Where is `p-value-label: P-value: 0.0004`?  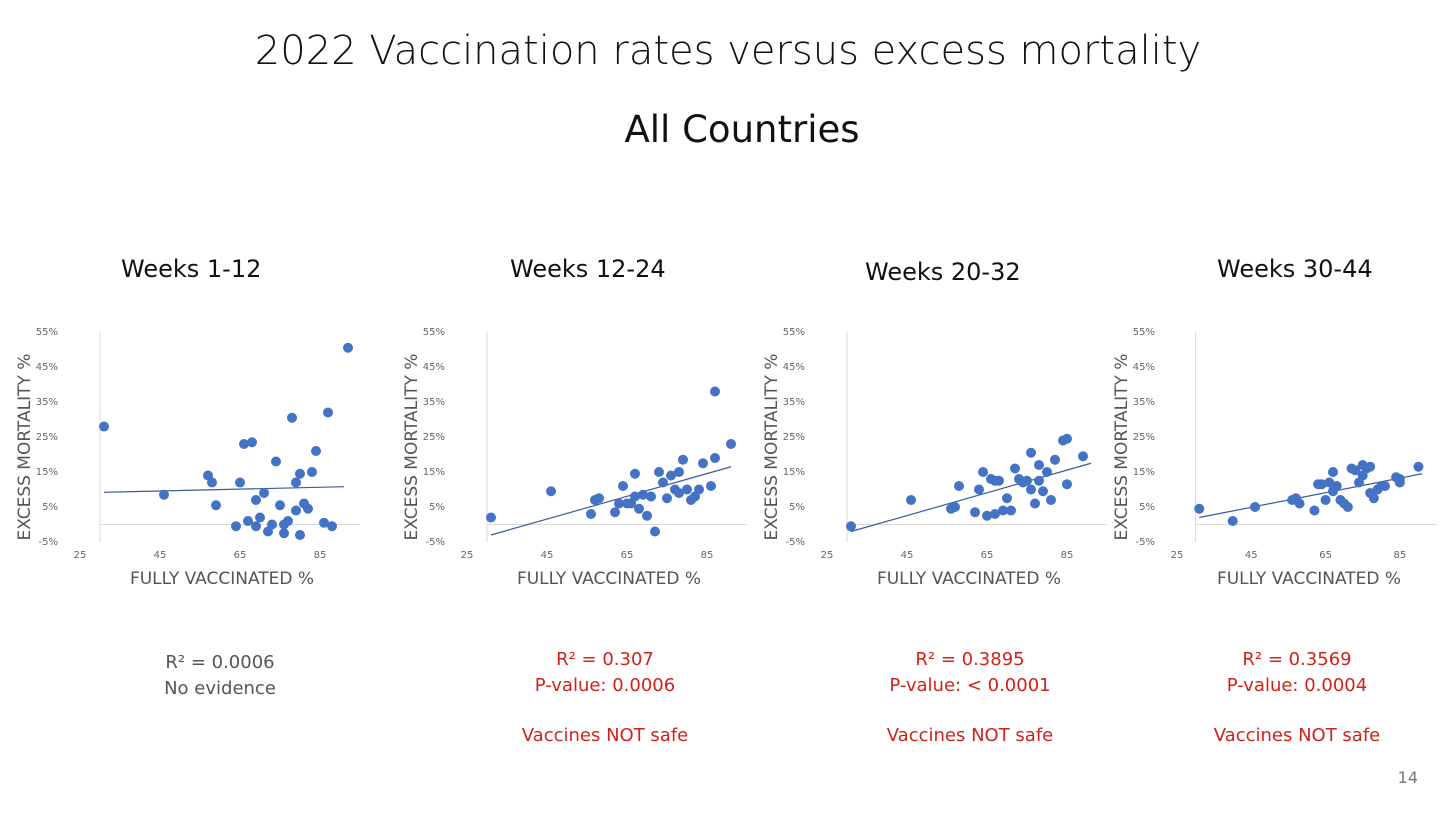
p-value-label: P-value: 0.0004 is located at coordinates (1297, 685).